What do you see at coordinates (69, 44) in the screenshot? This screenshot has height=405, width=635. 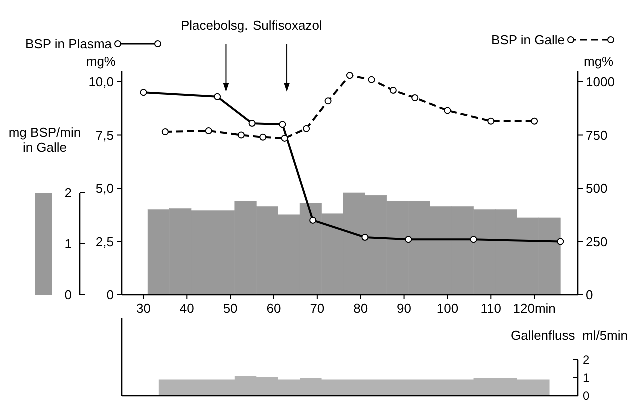 I see `legend-label: BSP in Plasma` at bounding box center [69, 44].